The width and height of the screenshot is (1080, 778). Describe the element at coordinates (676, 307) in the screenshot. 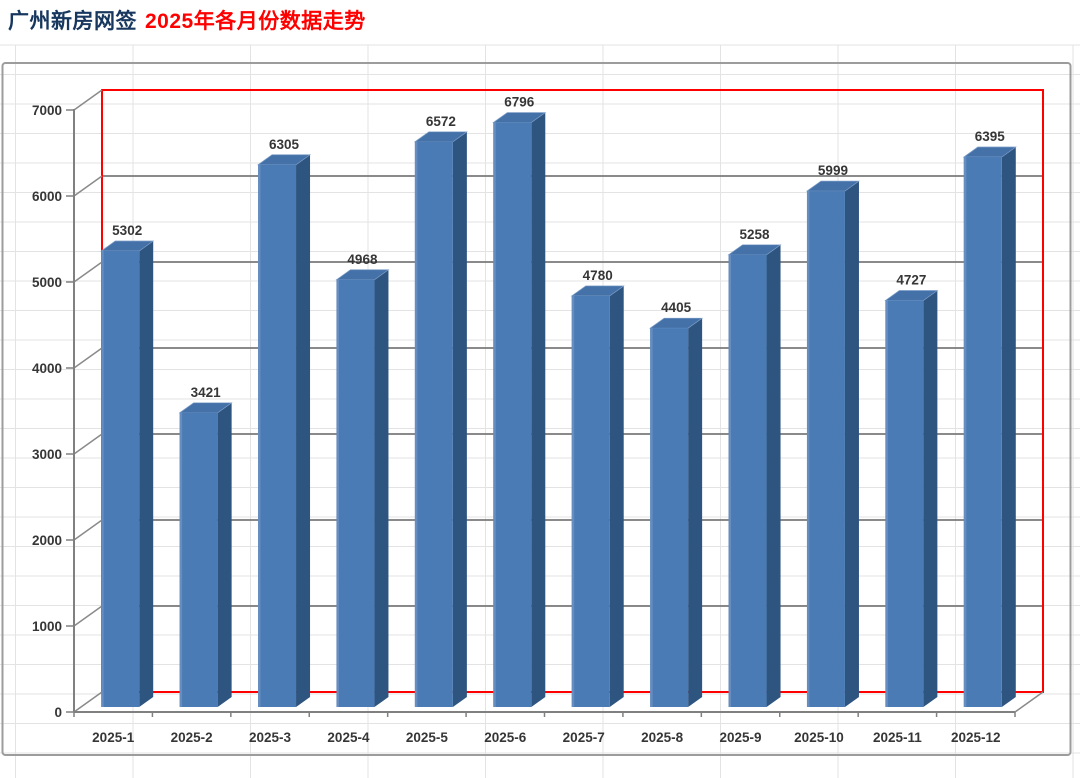

I see `bar-value-label: 4405` at that location.